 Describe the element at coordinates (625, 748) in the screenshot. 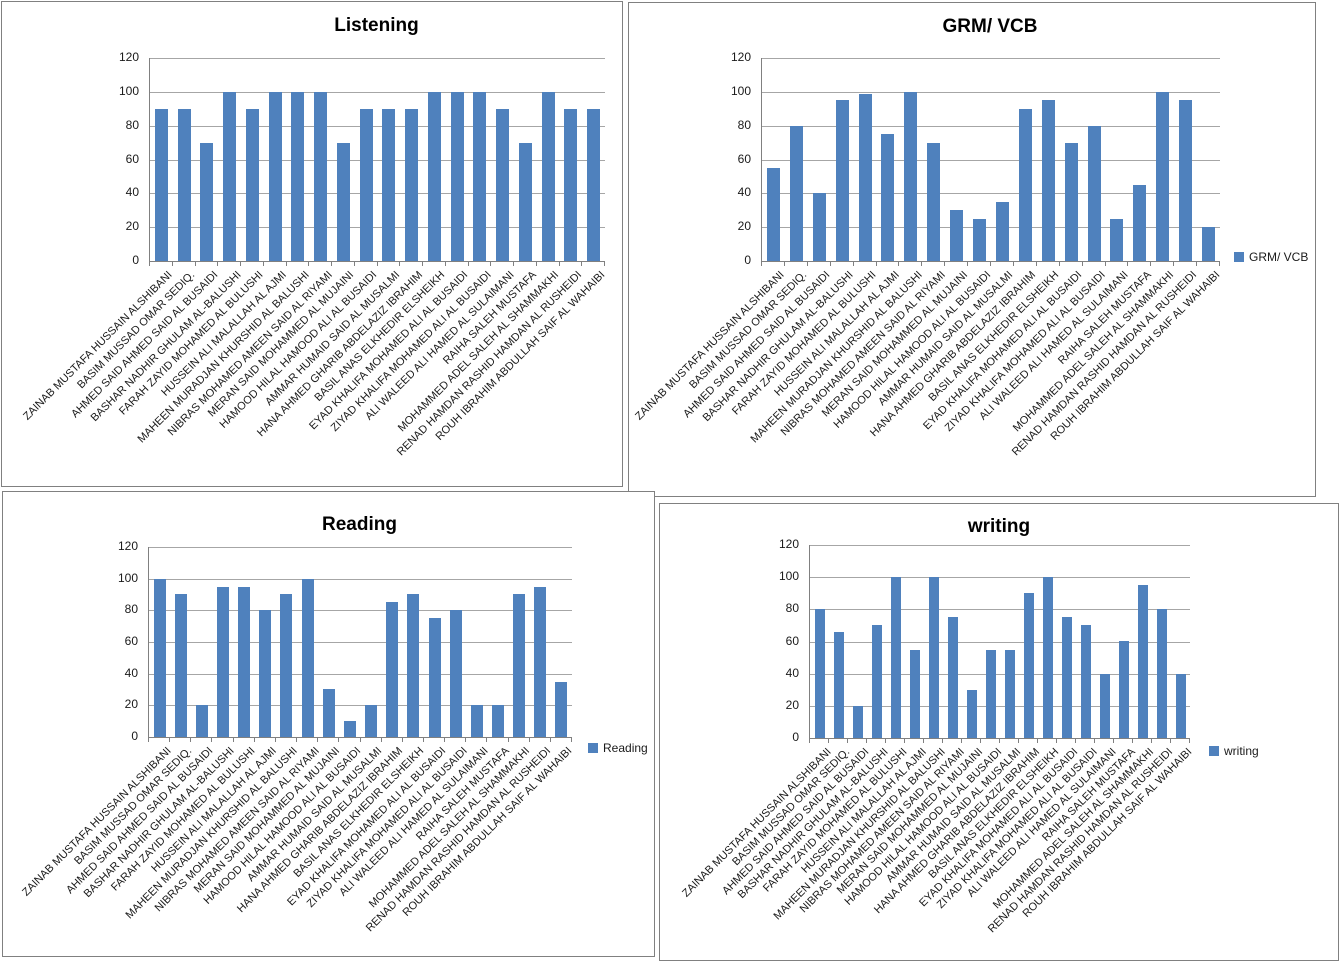

I see `legend-label: Reading` at that location.